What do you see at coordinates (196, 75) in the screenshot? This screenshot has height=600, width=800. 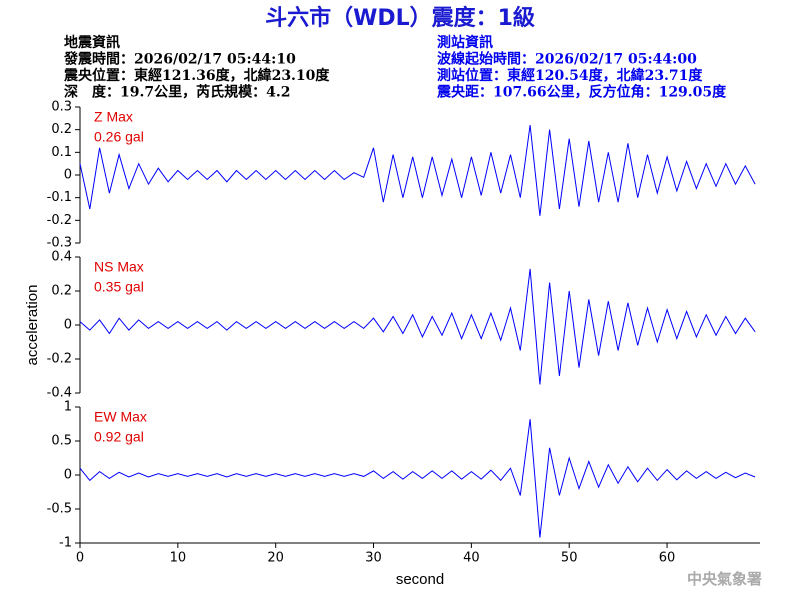 I see `info-left: 震央位置：東經121.36度，北緯23.10度` at bounding box center [196, 75].